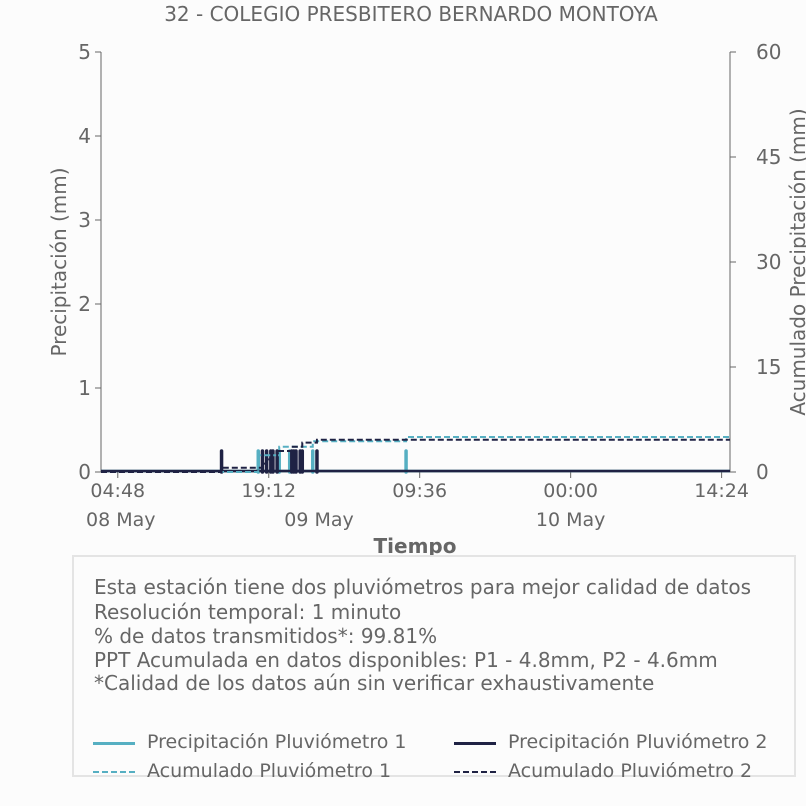 The height and width of the screenshot is (806, 806). I want to click on y-tick-label: 3, so click(84, 220).